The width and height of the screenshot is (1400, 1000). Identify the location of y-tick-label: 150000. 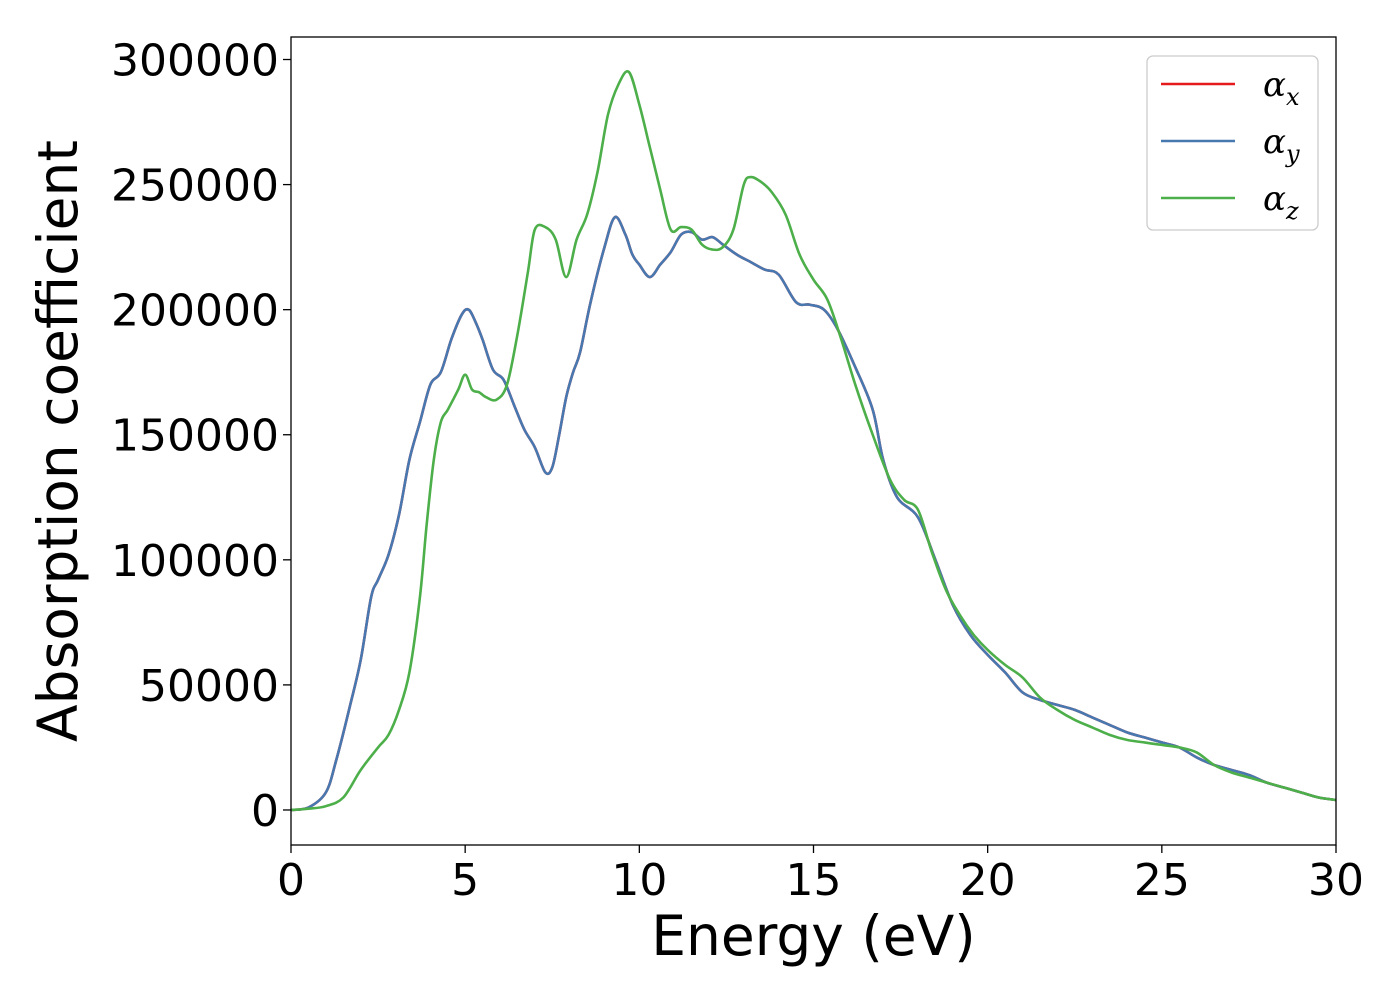
(195, 436).